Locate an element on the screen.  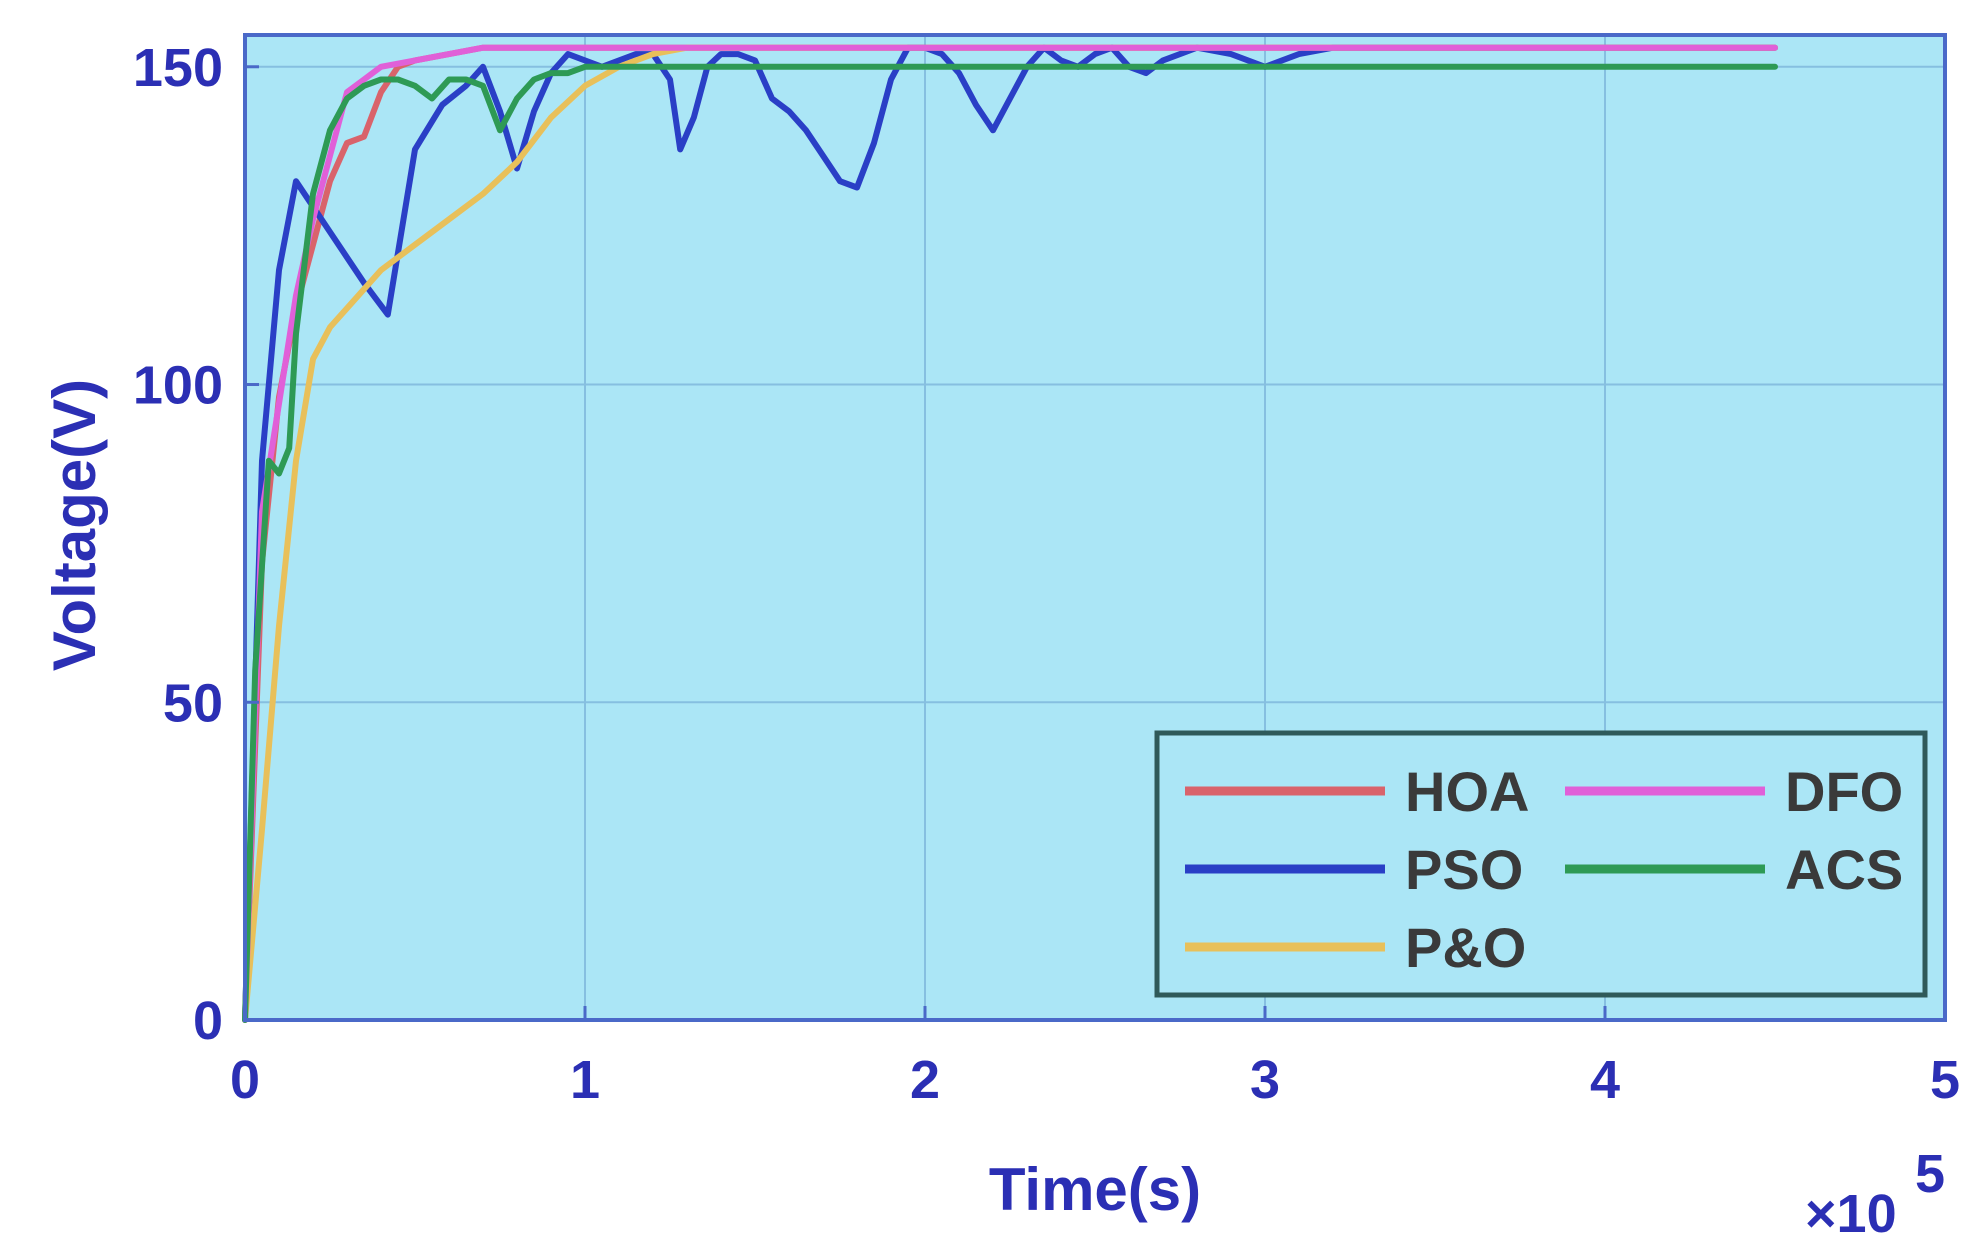
x-tick-label: 1 is located at coordinates (585, 1080).